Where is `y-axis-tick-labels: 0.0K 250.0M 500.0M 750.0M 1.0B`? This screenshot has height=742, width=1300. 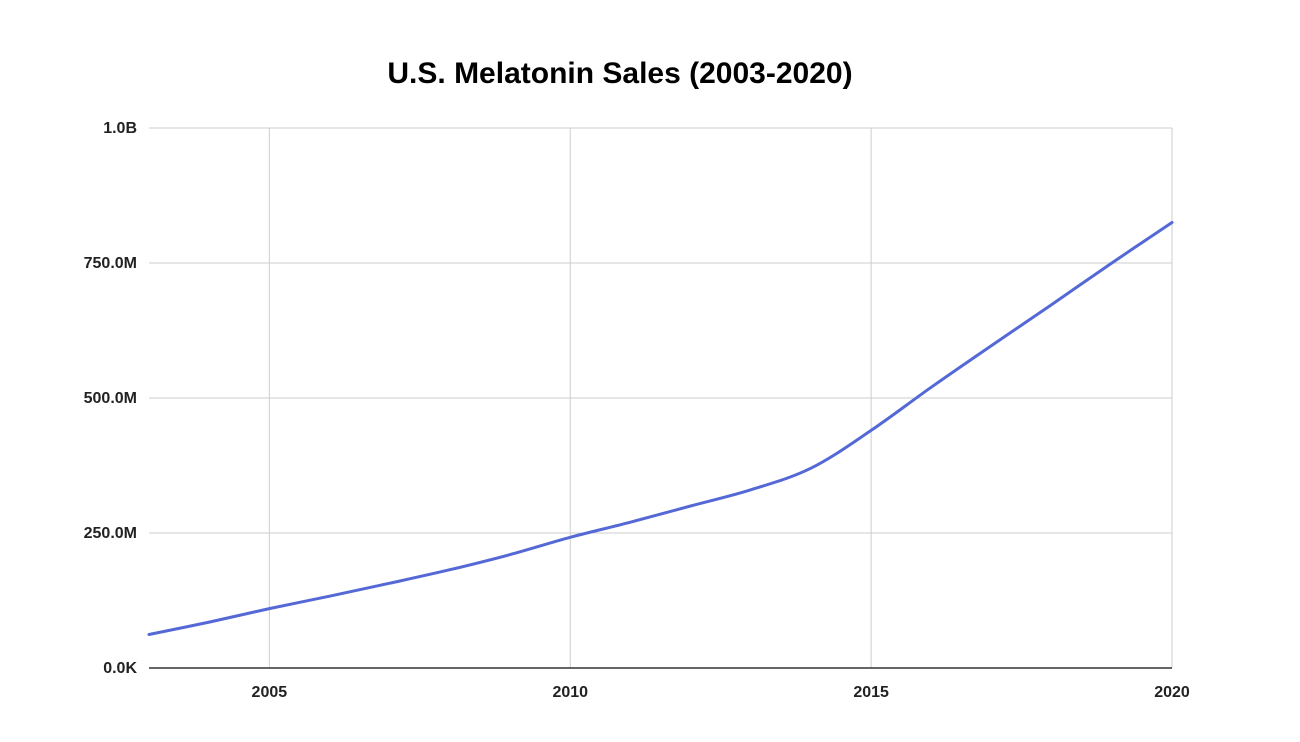
y-axis-tick-labels: 0.0K 250.0M 500.0M 750.0M 1.0B is located at coordinates (111, 398).